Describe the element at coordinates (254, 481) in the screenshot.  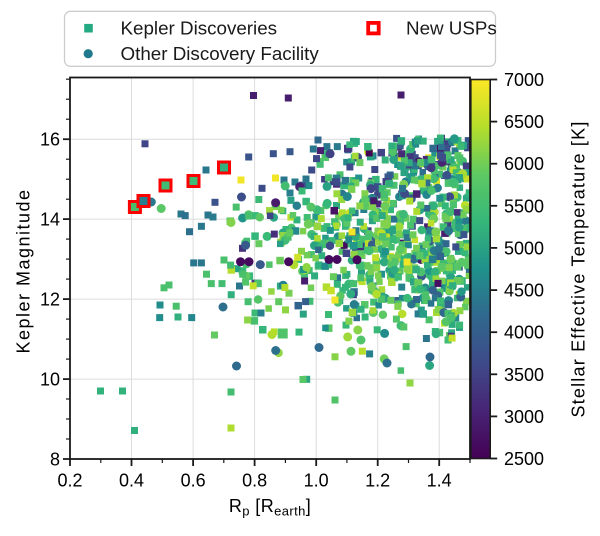
I see `svg-text: 0.8` at that location.